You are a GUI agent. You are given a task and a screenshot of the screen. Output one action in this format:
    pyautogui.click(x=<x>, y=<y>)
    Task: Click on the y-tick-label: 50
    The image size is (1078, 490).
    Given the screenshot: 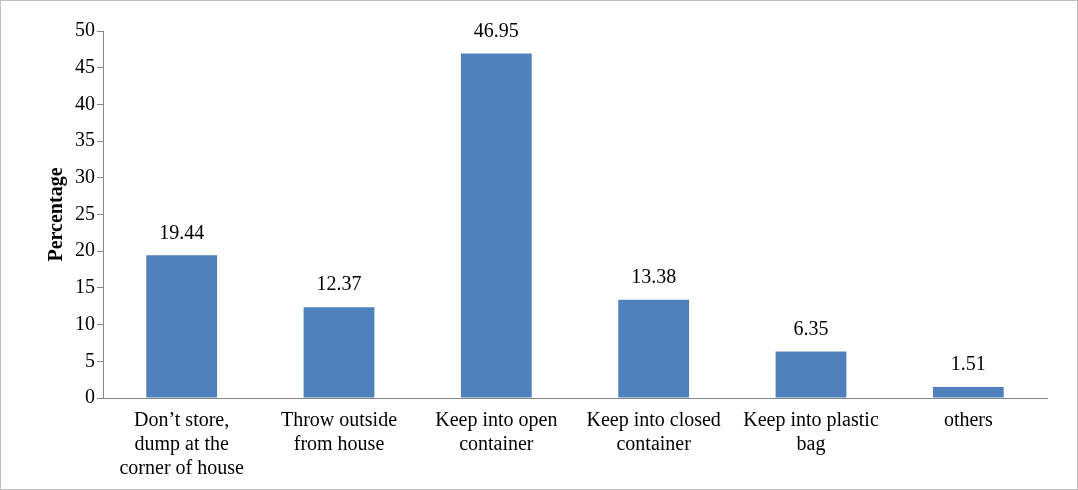 What is the action you would take?
    pyautogui.click(x=85, y=29)
    